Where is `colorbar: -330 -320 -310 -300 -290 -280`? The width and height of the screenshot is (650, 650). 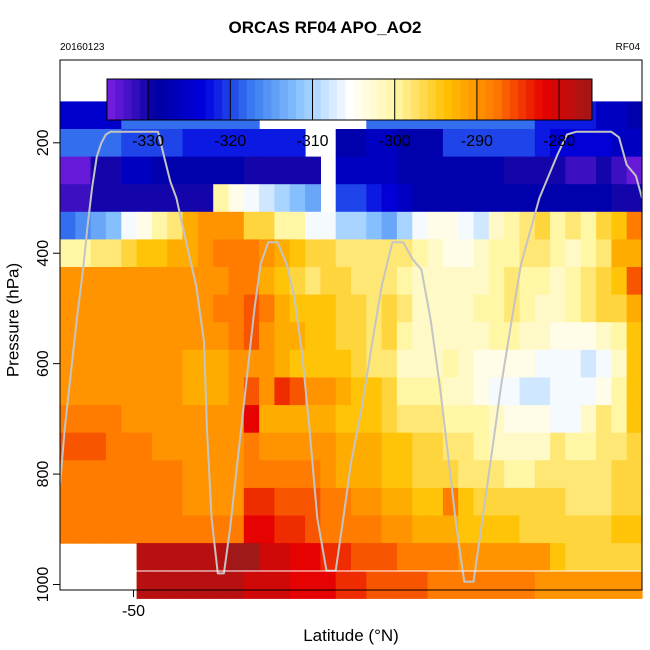
colorbar: -330 -320 -310 -300 -290 -280 is located at coordinates (349, 114).